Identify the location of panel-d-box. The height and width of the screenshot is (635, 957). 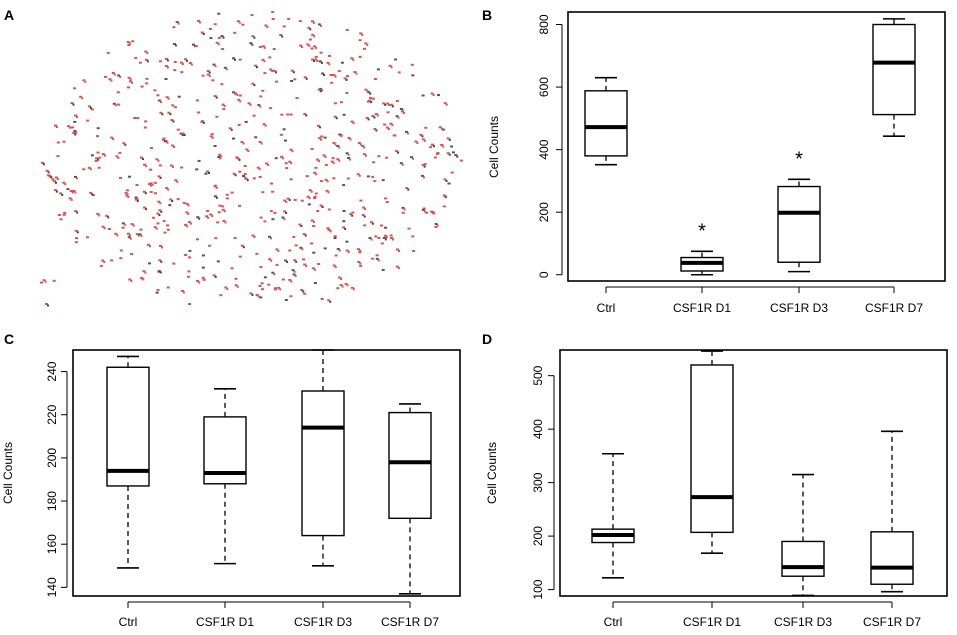
(892, 558).